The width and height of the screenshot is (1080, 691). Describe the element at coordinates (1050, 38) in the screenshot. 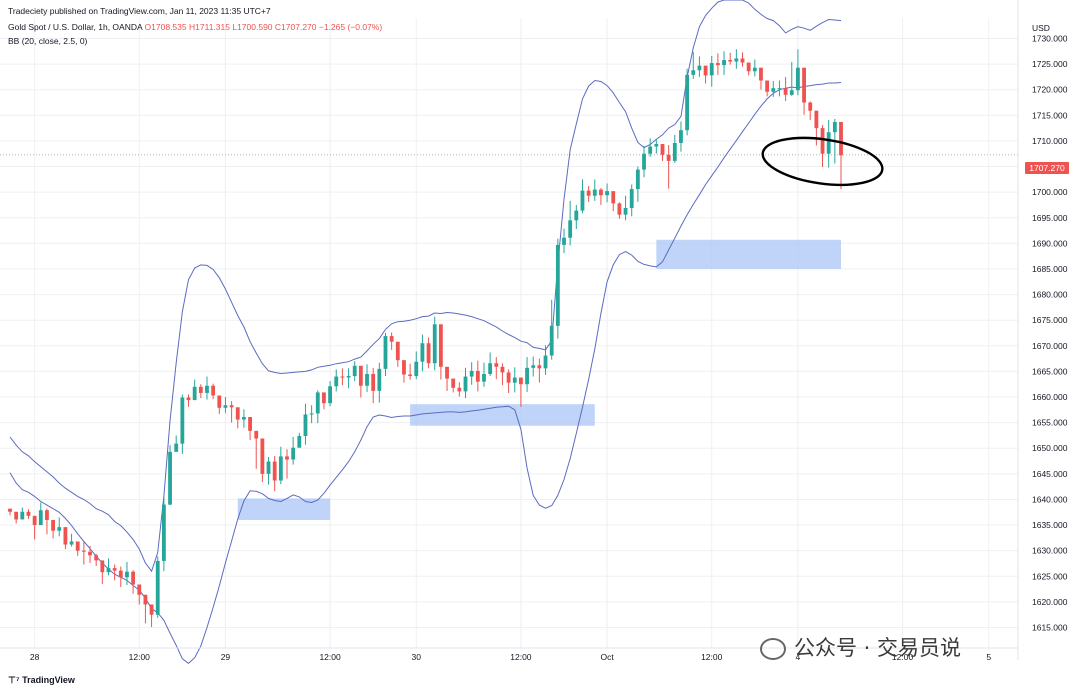

I see `y-tick-label: 1730.000` at that location.